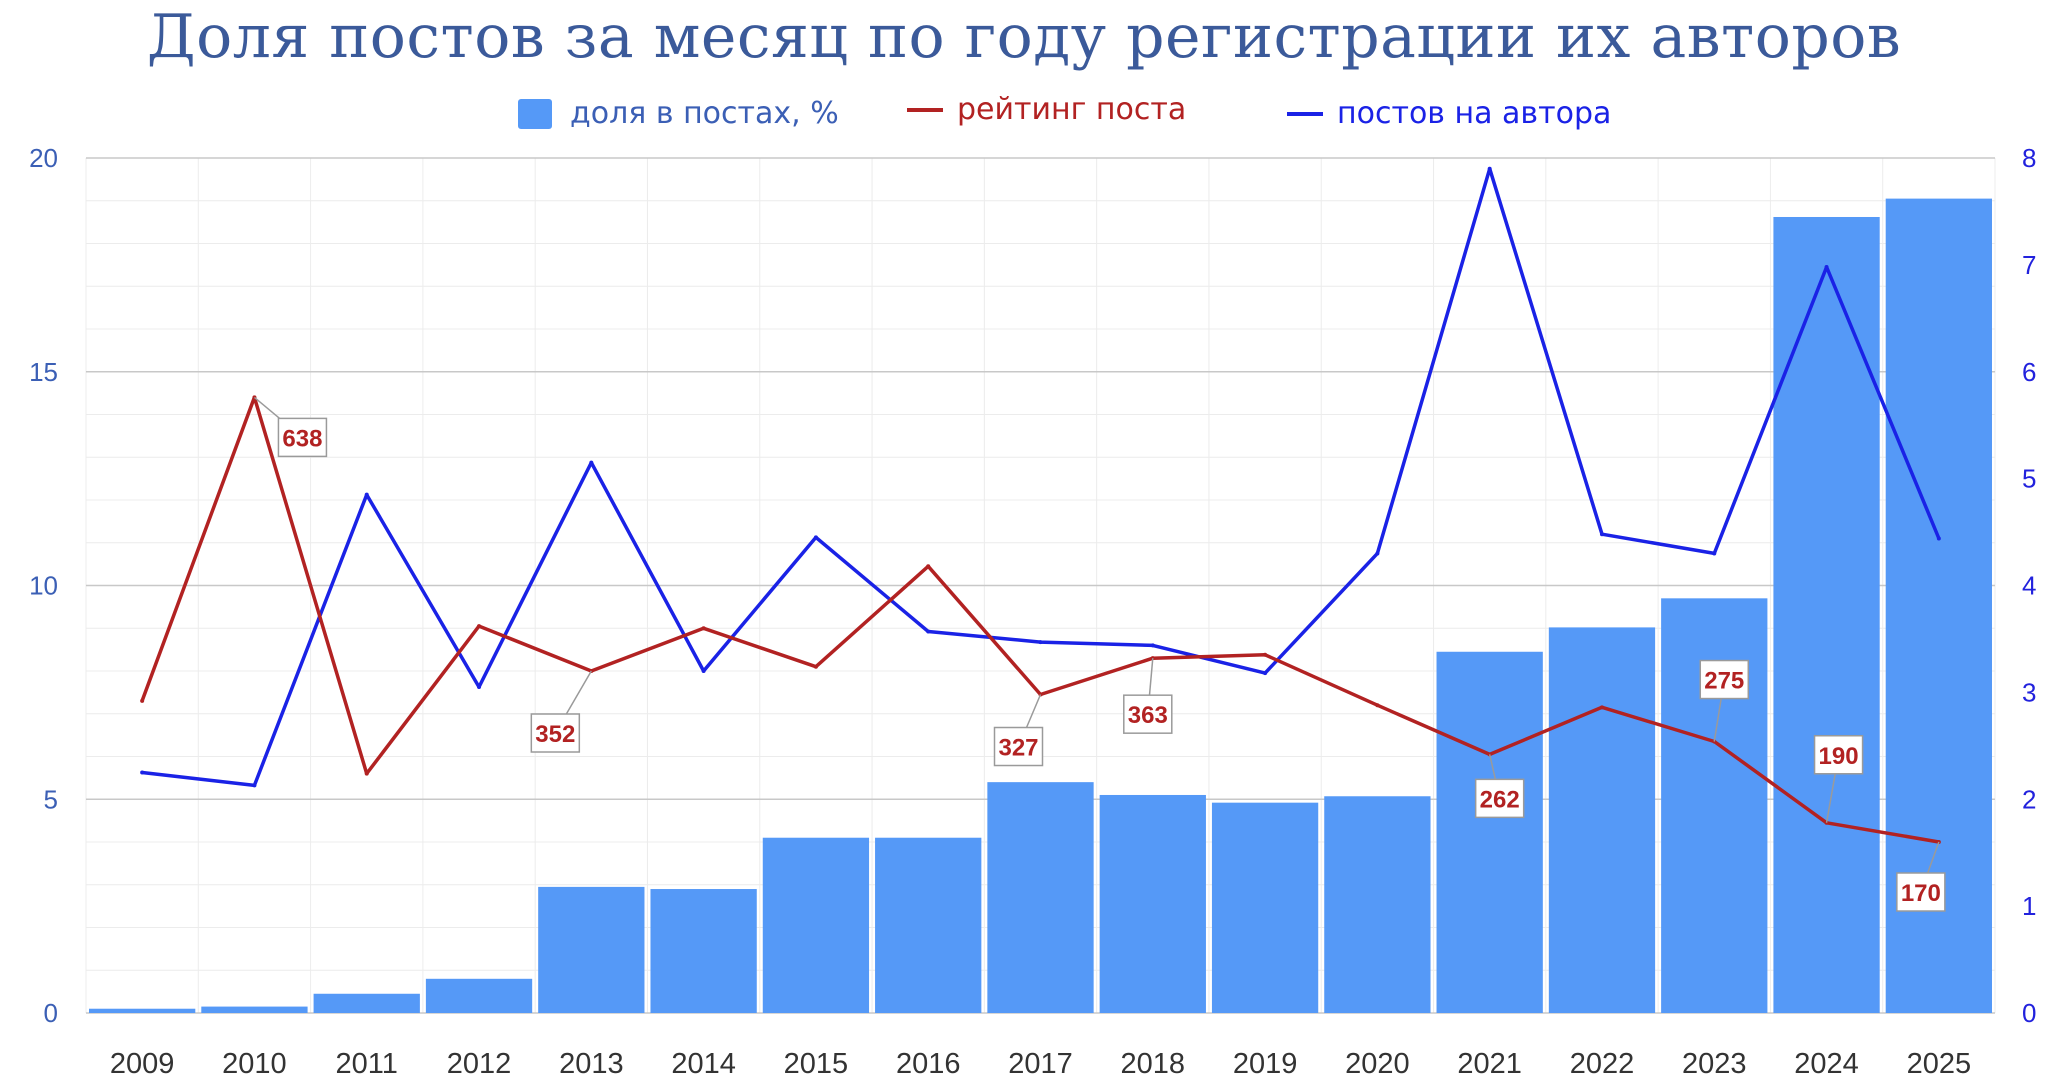  Describe the element at coordinates (1072, 109) in the screenshot. I see `legend-label-rating: рейтинг поста` at that location.